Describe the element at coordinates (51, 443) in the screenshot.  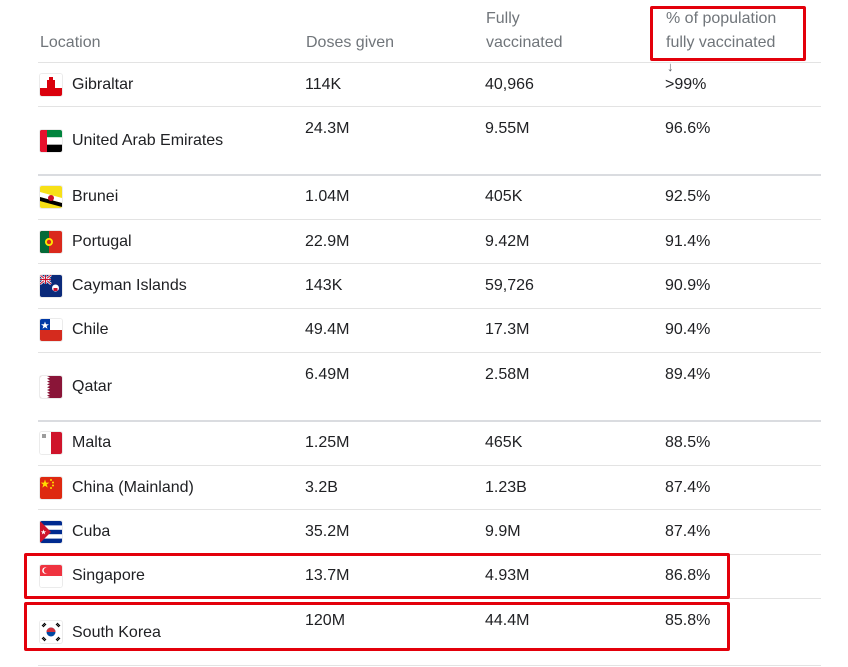
I see `malta-flag-icon` at that location.